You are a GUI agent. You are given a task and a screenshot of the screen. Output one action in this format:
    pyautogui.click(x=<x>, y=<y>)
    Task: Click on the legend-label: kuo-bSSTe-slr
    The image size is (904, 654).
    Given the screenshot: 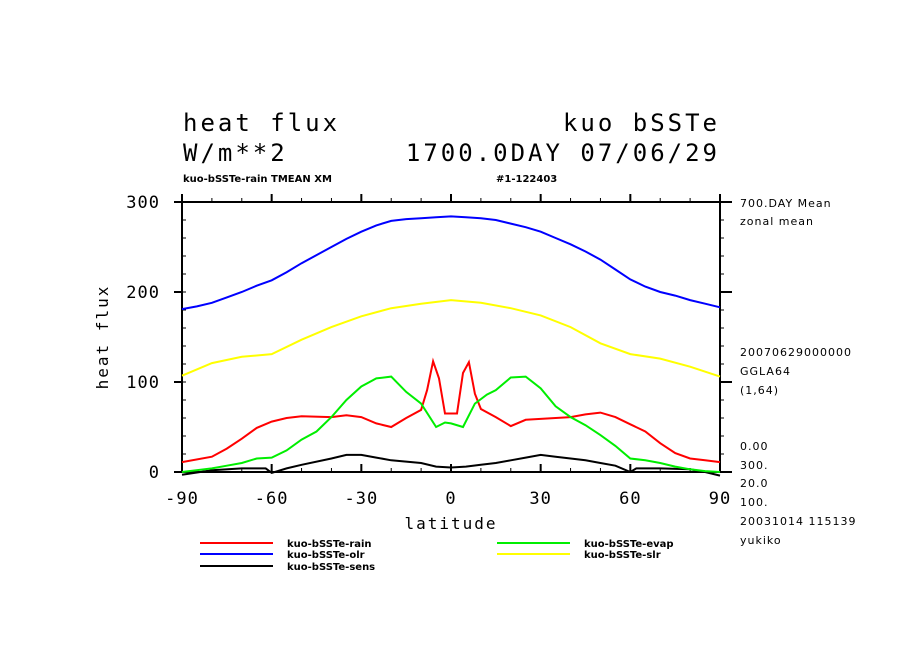 What is the action you would take?
    pyautogui.click(x=622, y=555)
    